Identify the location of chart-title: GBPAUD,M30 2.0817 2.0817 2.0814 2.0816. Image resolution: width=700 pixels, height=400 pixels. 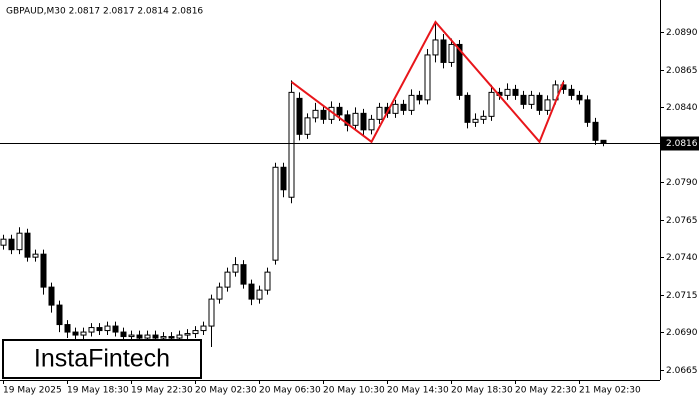
(104, 12).